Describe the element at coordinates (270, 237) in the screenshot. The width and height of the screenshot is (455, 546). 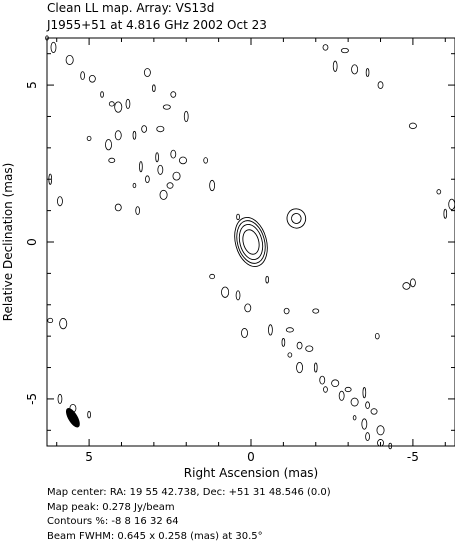
I see `source-components` at that location.